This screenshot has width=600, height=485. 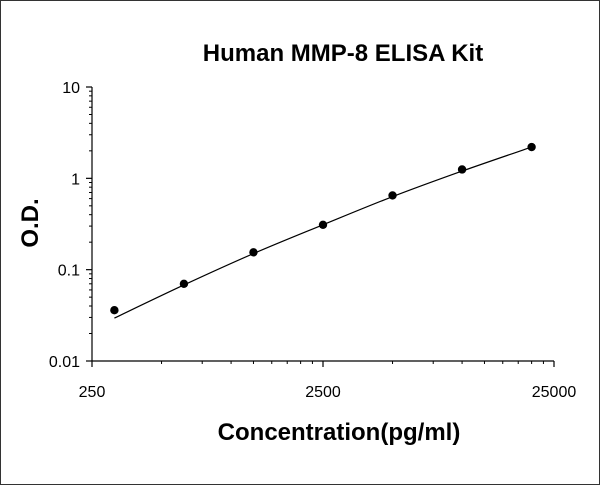 What do you see at coordinates (69, 271) in the screenshot?
I see `y-tick-label: 0.1` at bounding box center [69, 271].